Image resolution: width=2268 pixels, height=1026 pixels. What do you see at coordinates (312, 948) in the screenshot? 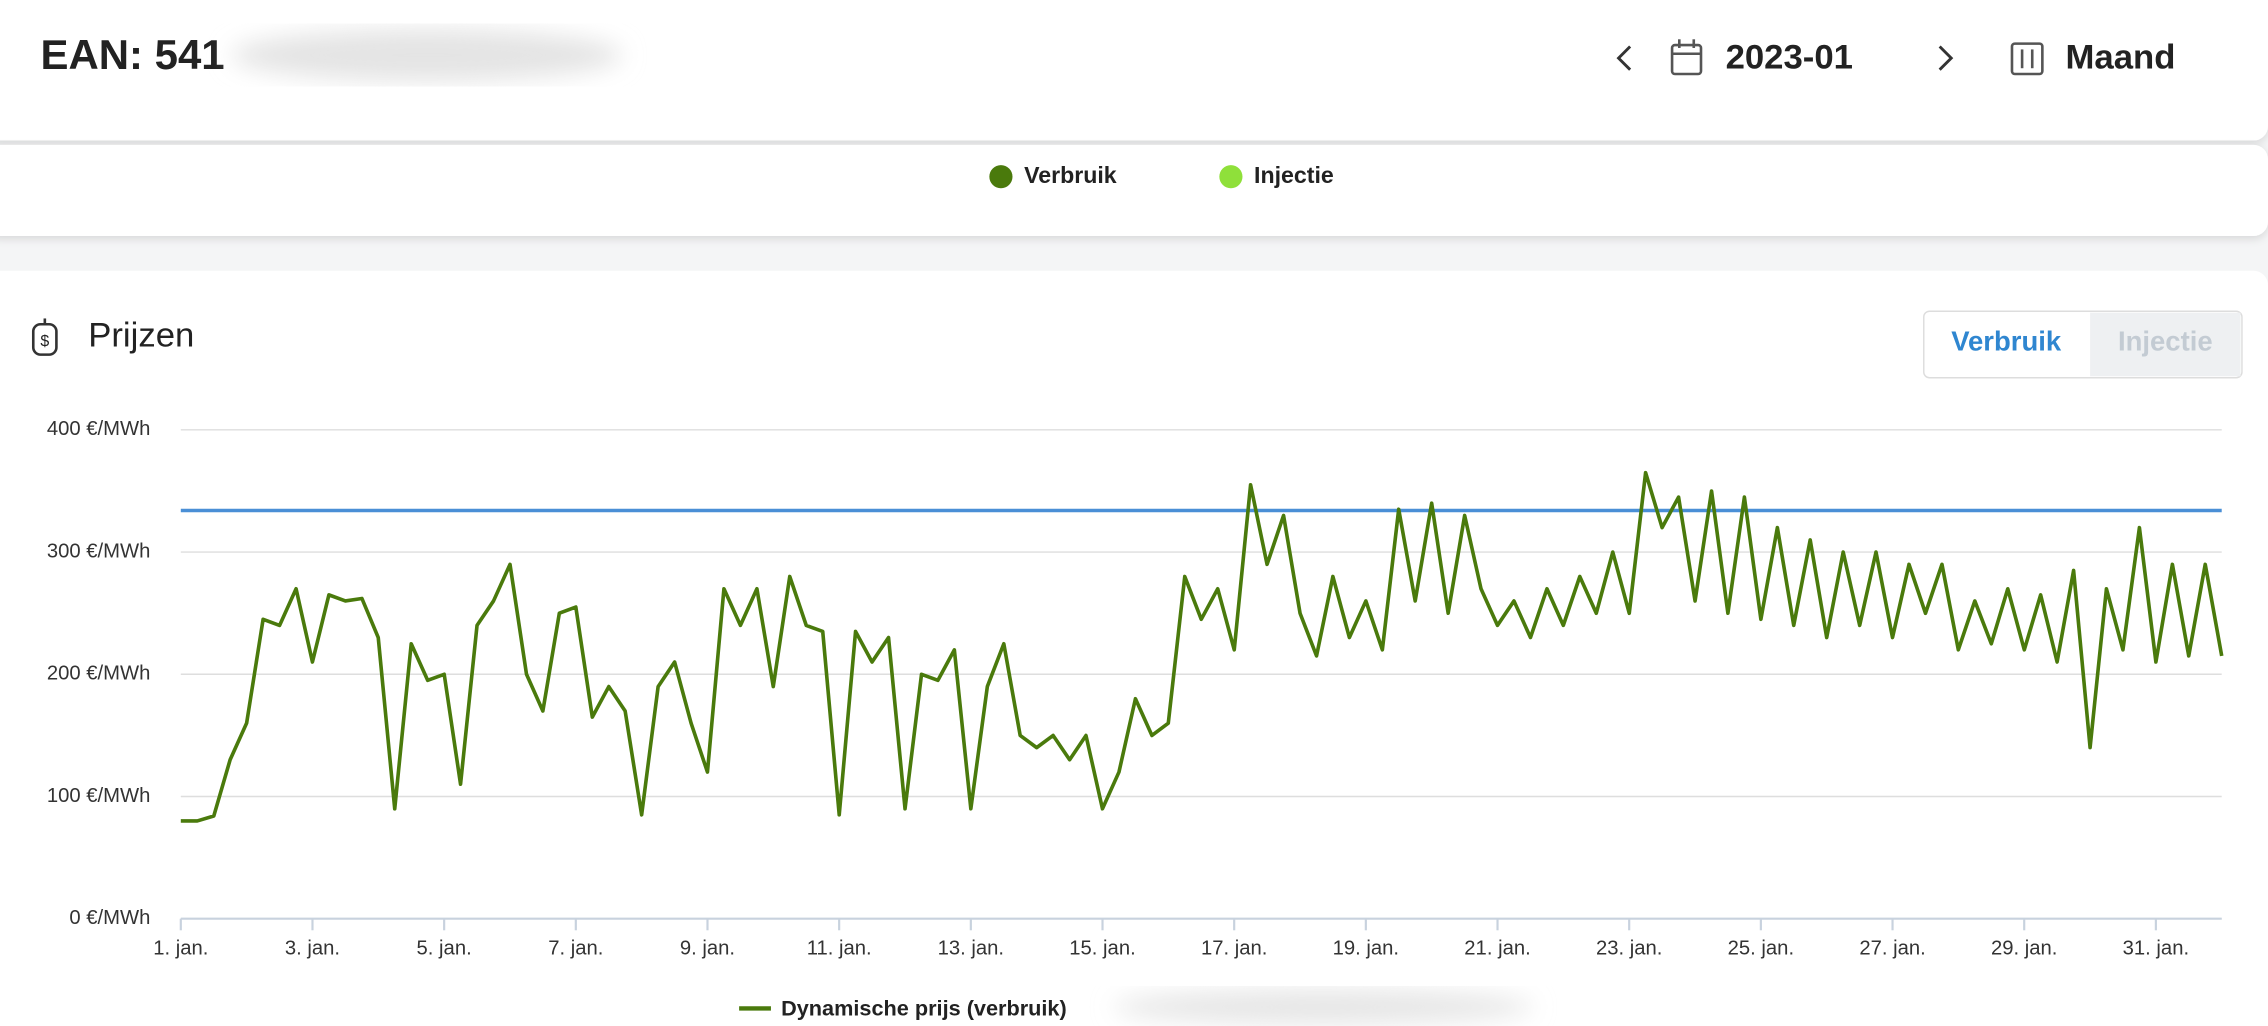
I see `x-tick-label: 3. jan.` at bounding box center [312, 948].